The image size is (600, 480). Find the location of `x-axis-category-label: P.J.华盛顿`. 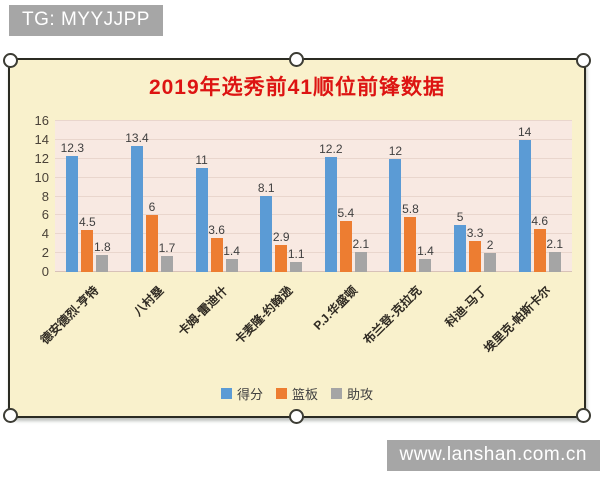

x-axis-category-label: P.J.华盛顿 is located at coordinates (335, 308).